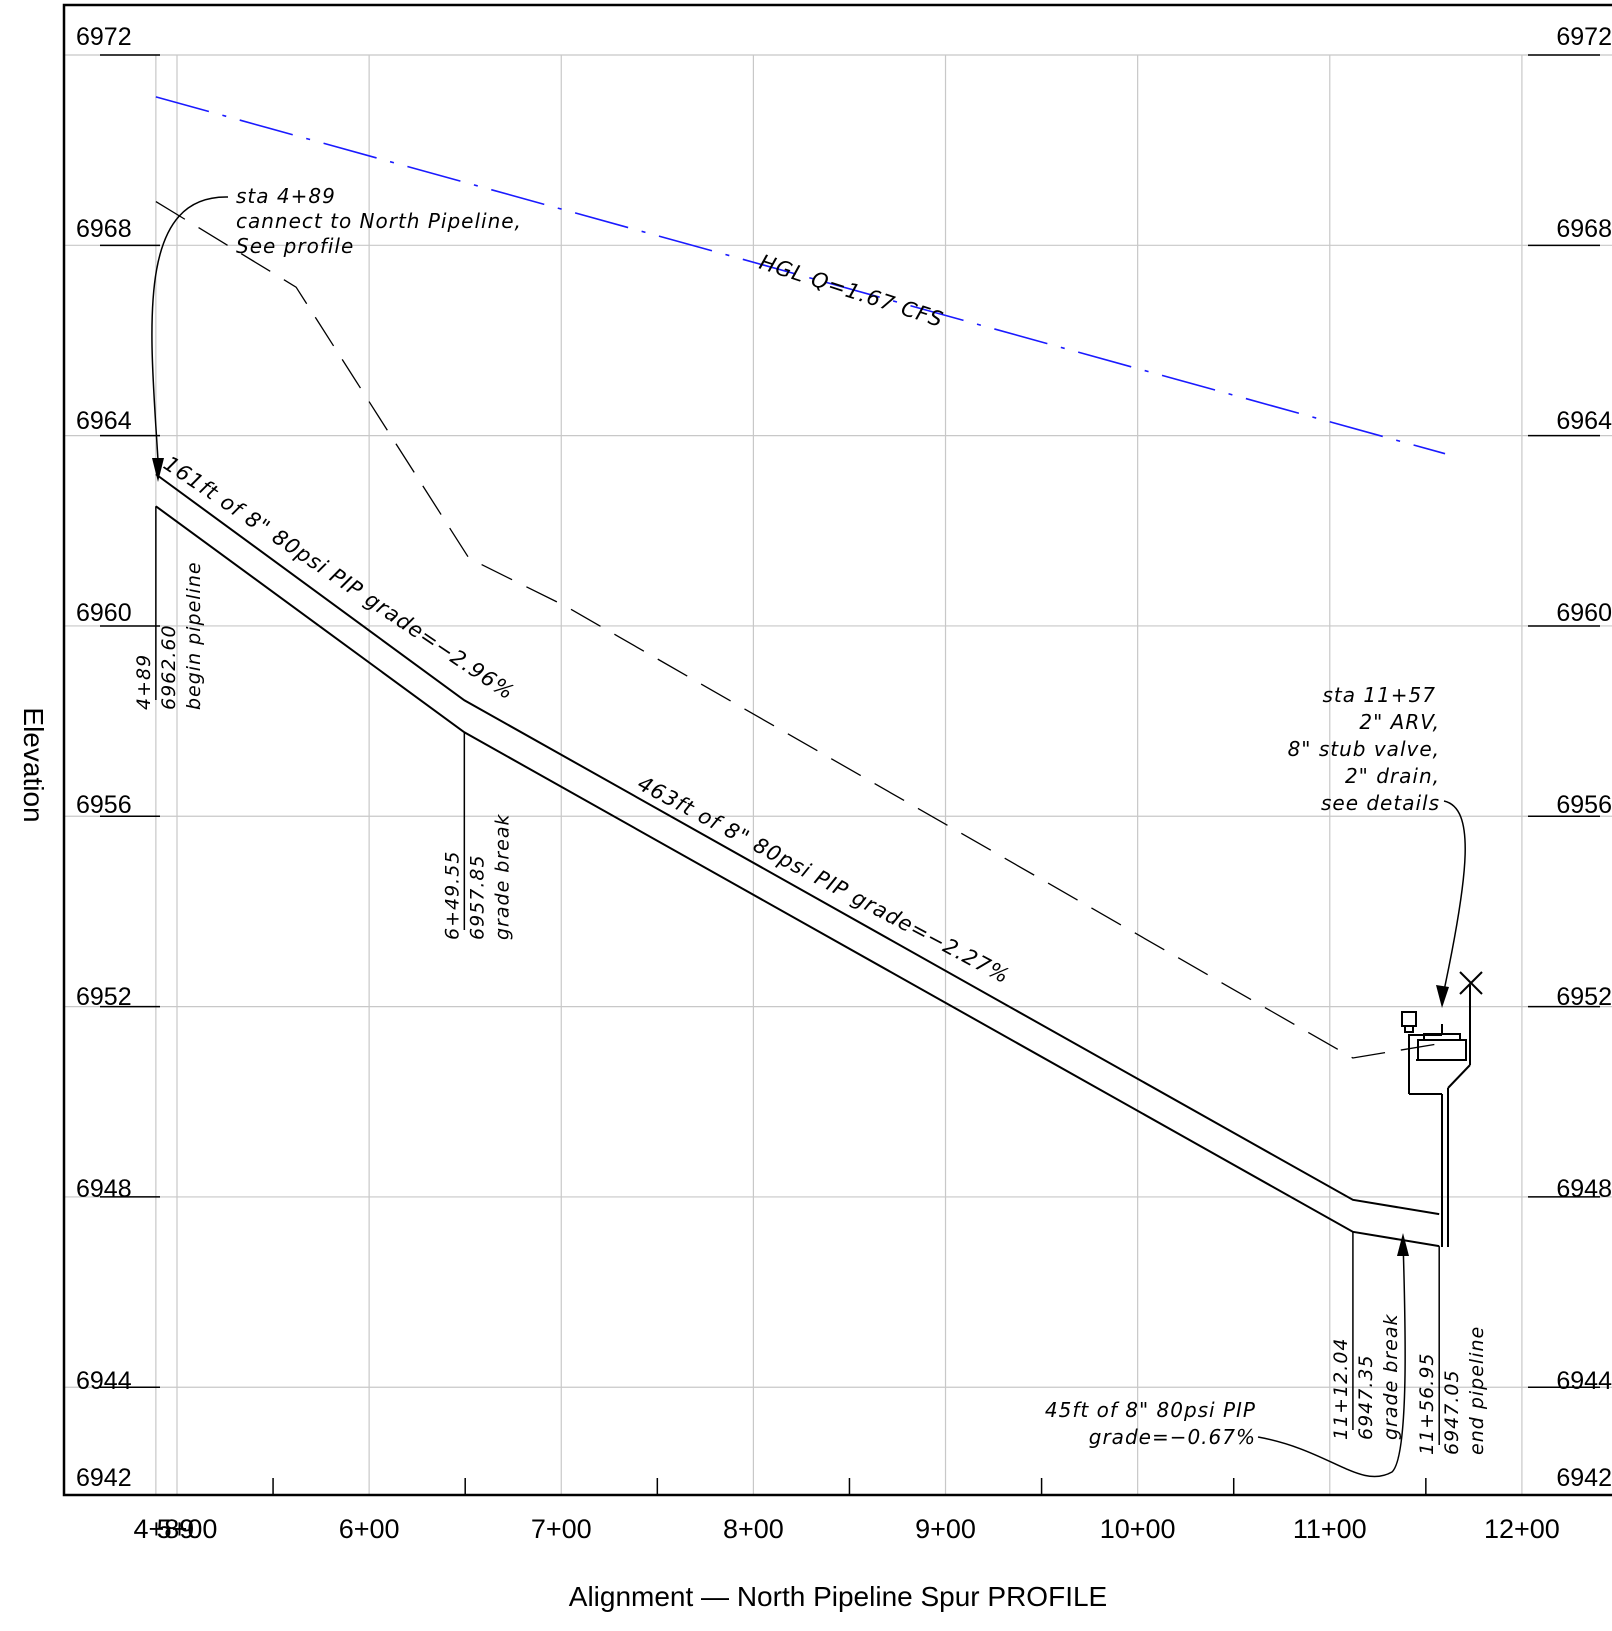  I want to click on x-tick-label: 11+00, so click(1330, 1529).